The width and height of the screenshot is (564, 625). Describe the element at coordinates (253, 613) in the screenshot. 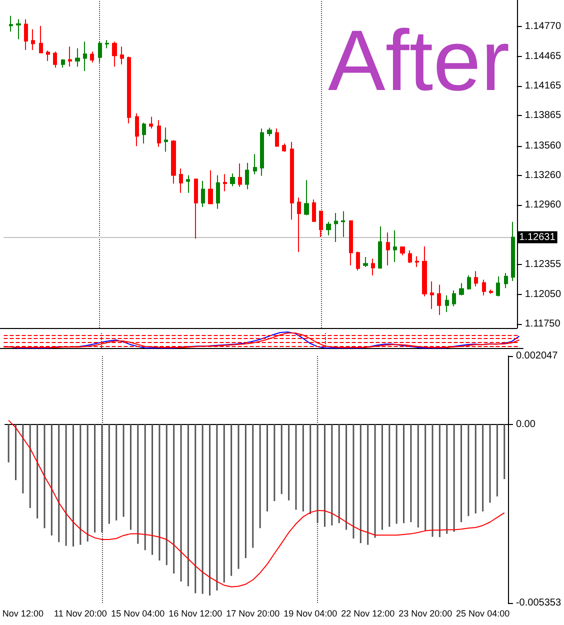

I see `x-tick-label: 17 Nov 20:00` at that location.